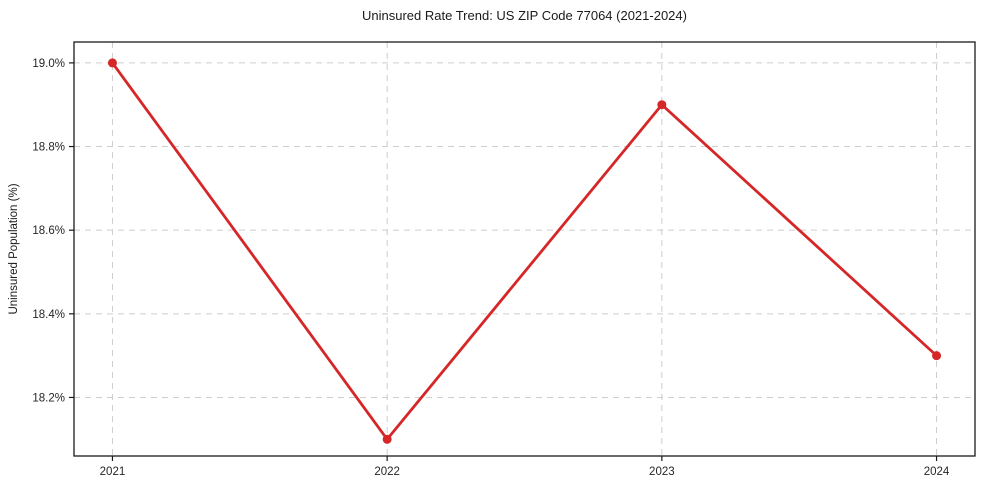  What do you see at coordinates (48, 315) in the screenshot?
I see `y-tick-label: 18.4%` at bounding box center [48, 315].